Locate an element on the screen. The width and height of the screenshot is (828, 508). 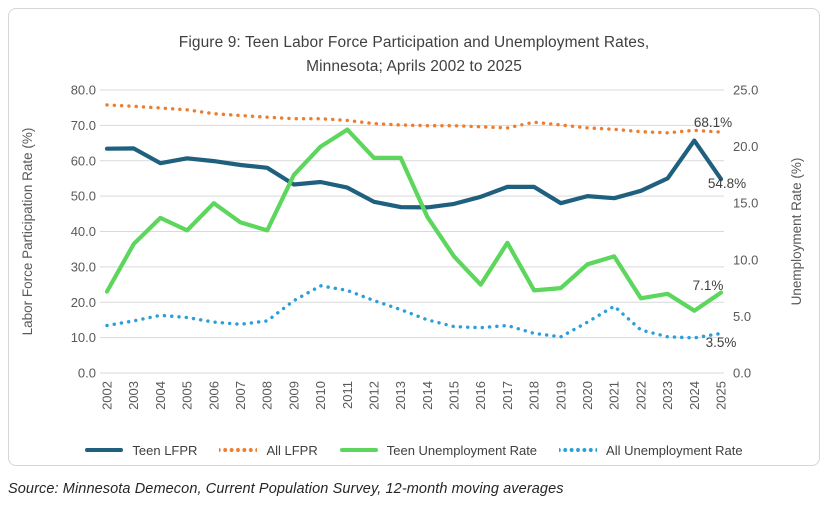
chart-title-line-2: Minnesota; Aprils 2002 to 2025 is located at coordinates (414, 66).